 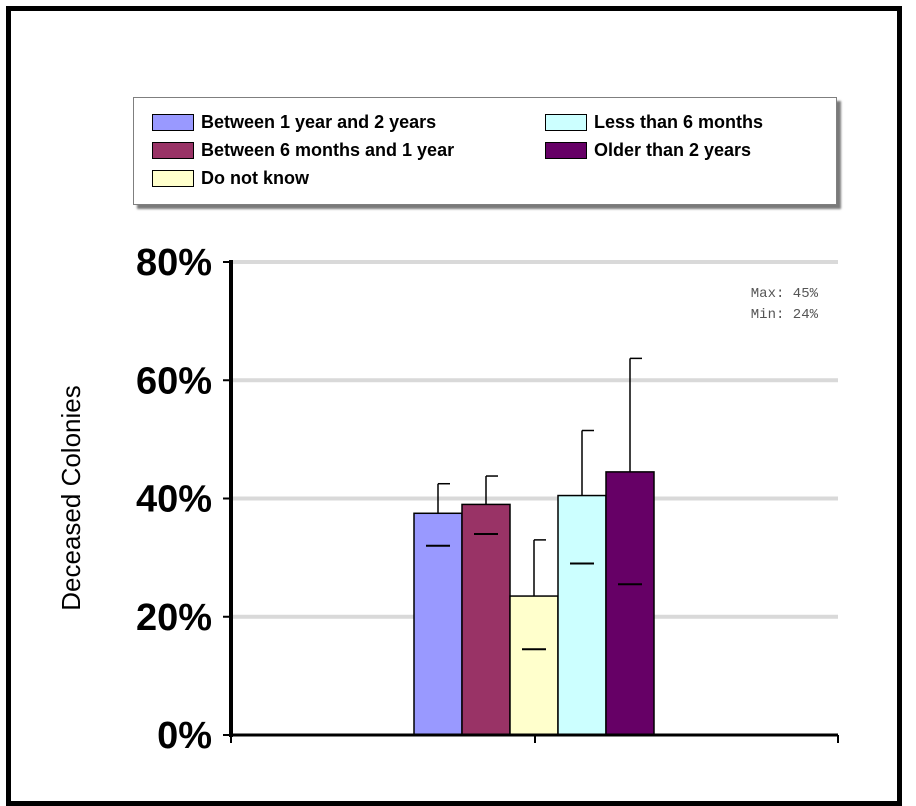 I want to click on y-tick-label: 0%, so click(x=184, y=736).